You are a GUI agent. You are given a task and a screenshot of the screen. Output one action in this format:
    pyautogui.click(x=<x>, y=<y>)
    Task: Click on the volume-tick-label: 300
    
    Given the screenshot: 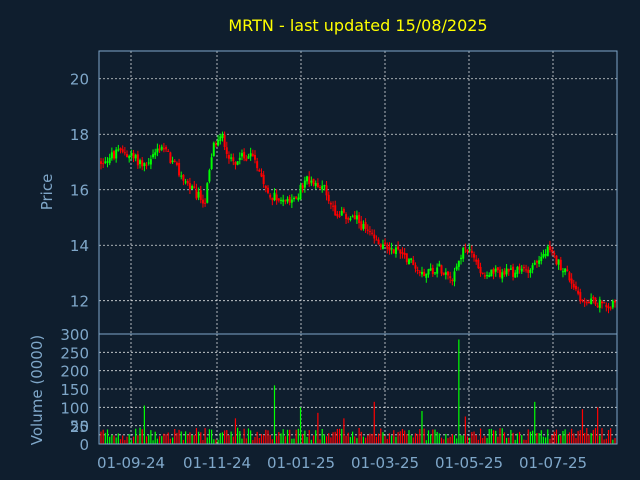 What is the action you would take?
    pyautogui.click(x=74, y=335)
    